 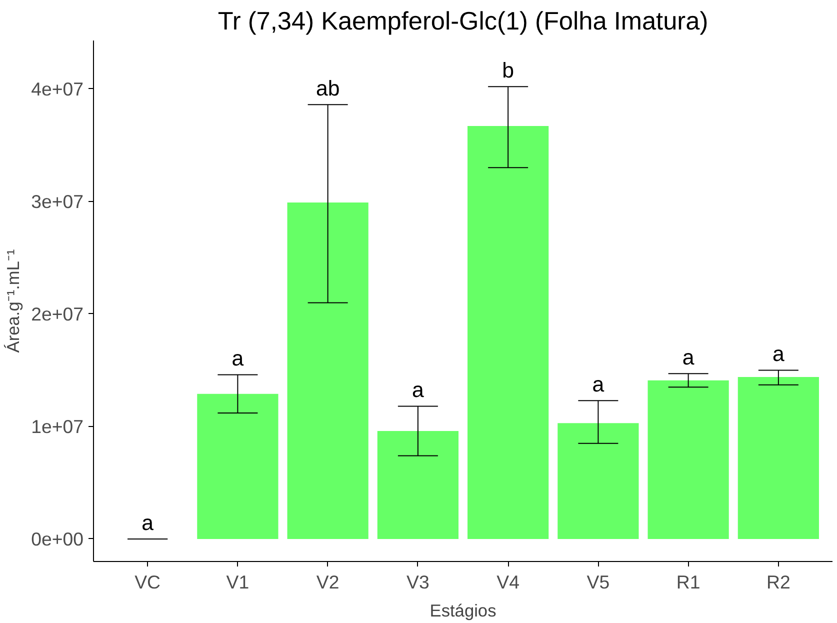 What do you see at coordinates (508, 582) in the screenshot?
I see `x-tick-label: V4` at bounding box center [508, 582].